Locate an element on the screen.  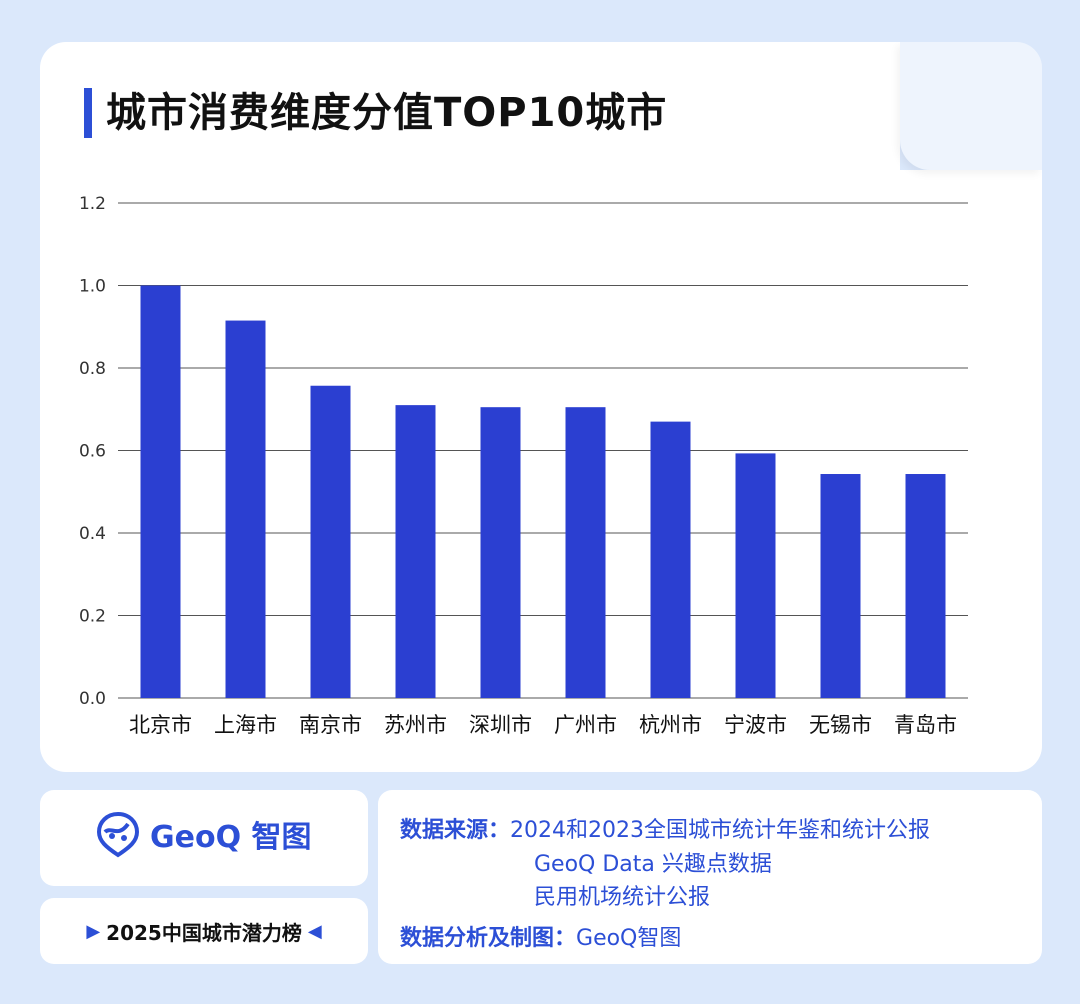
geoq-logo-icon is located at coordinates (118, 834).